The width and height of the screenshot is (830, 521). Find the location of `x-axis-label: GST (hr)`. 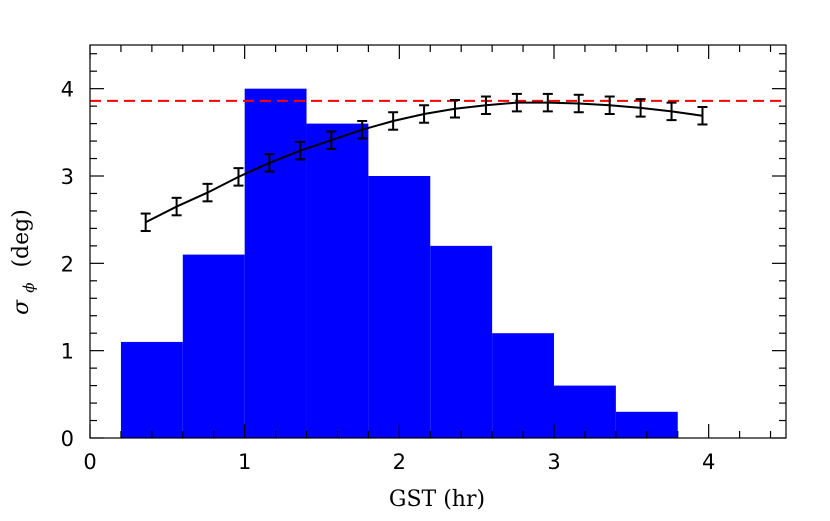

x-axis-label: GST (hr) is located at coordinates (437, 499).